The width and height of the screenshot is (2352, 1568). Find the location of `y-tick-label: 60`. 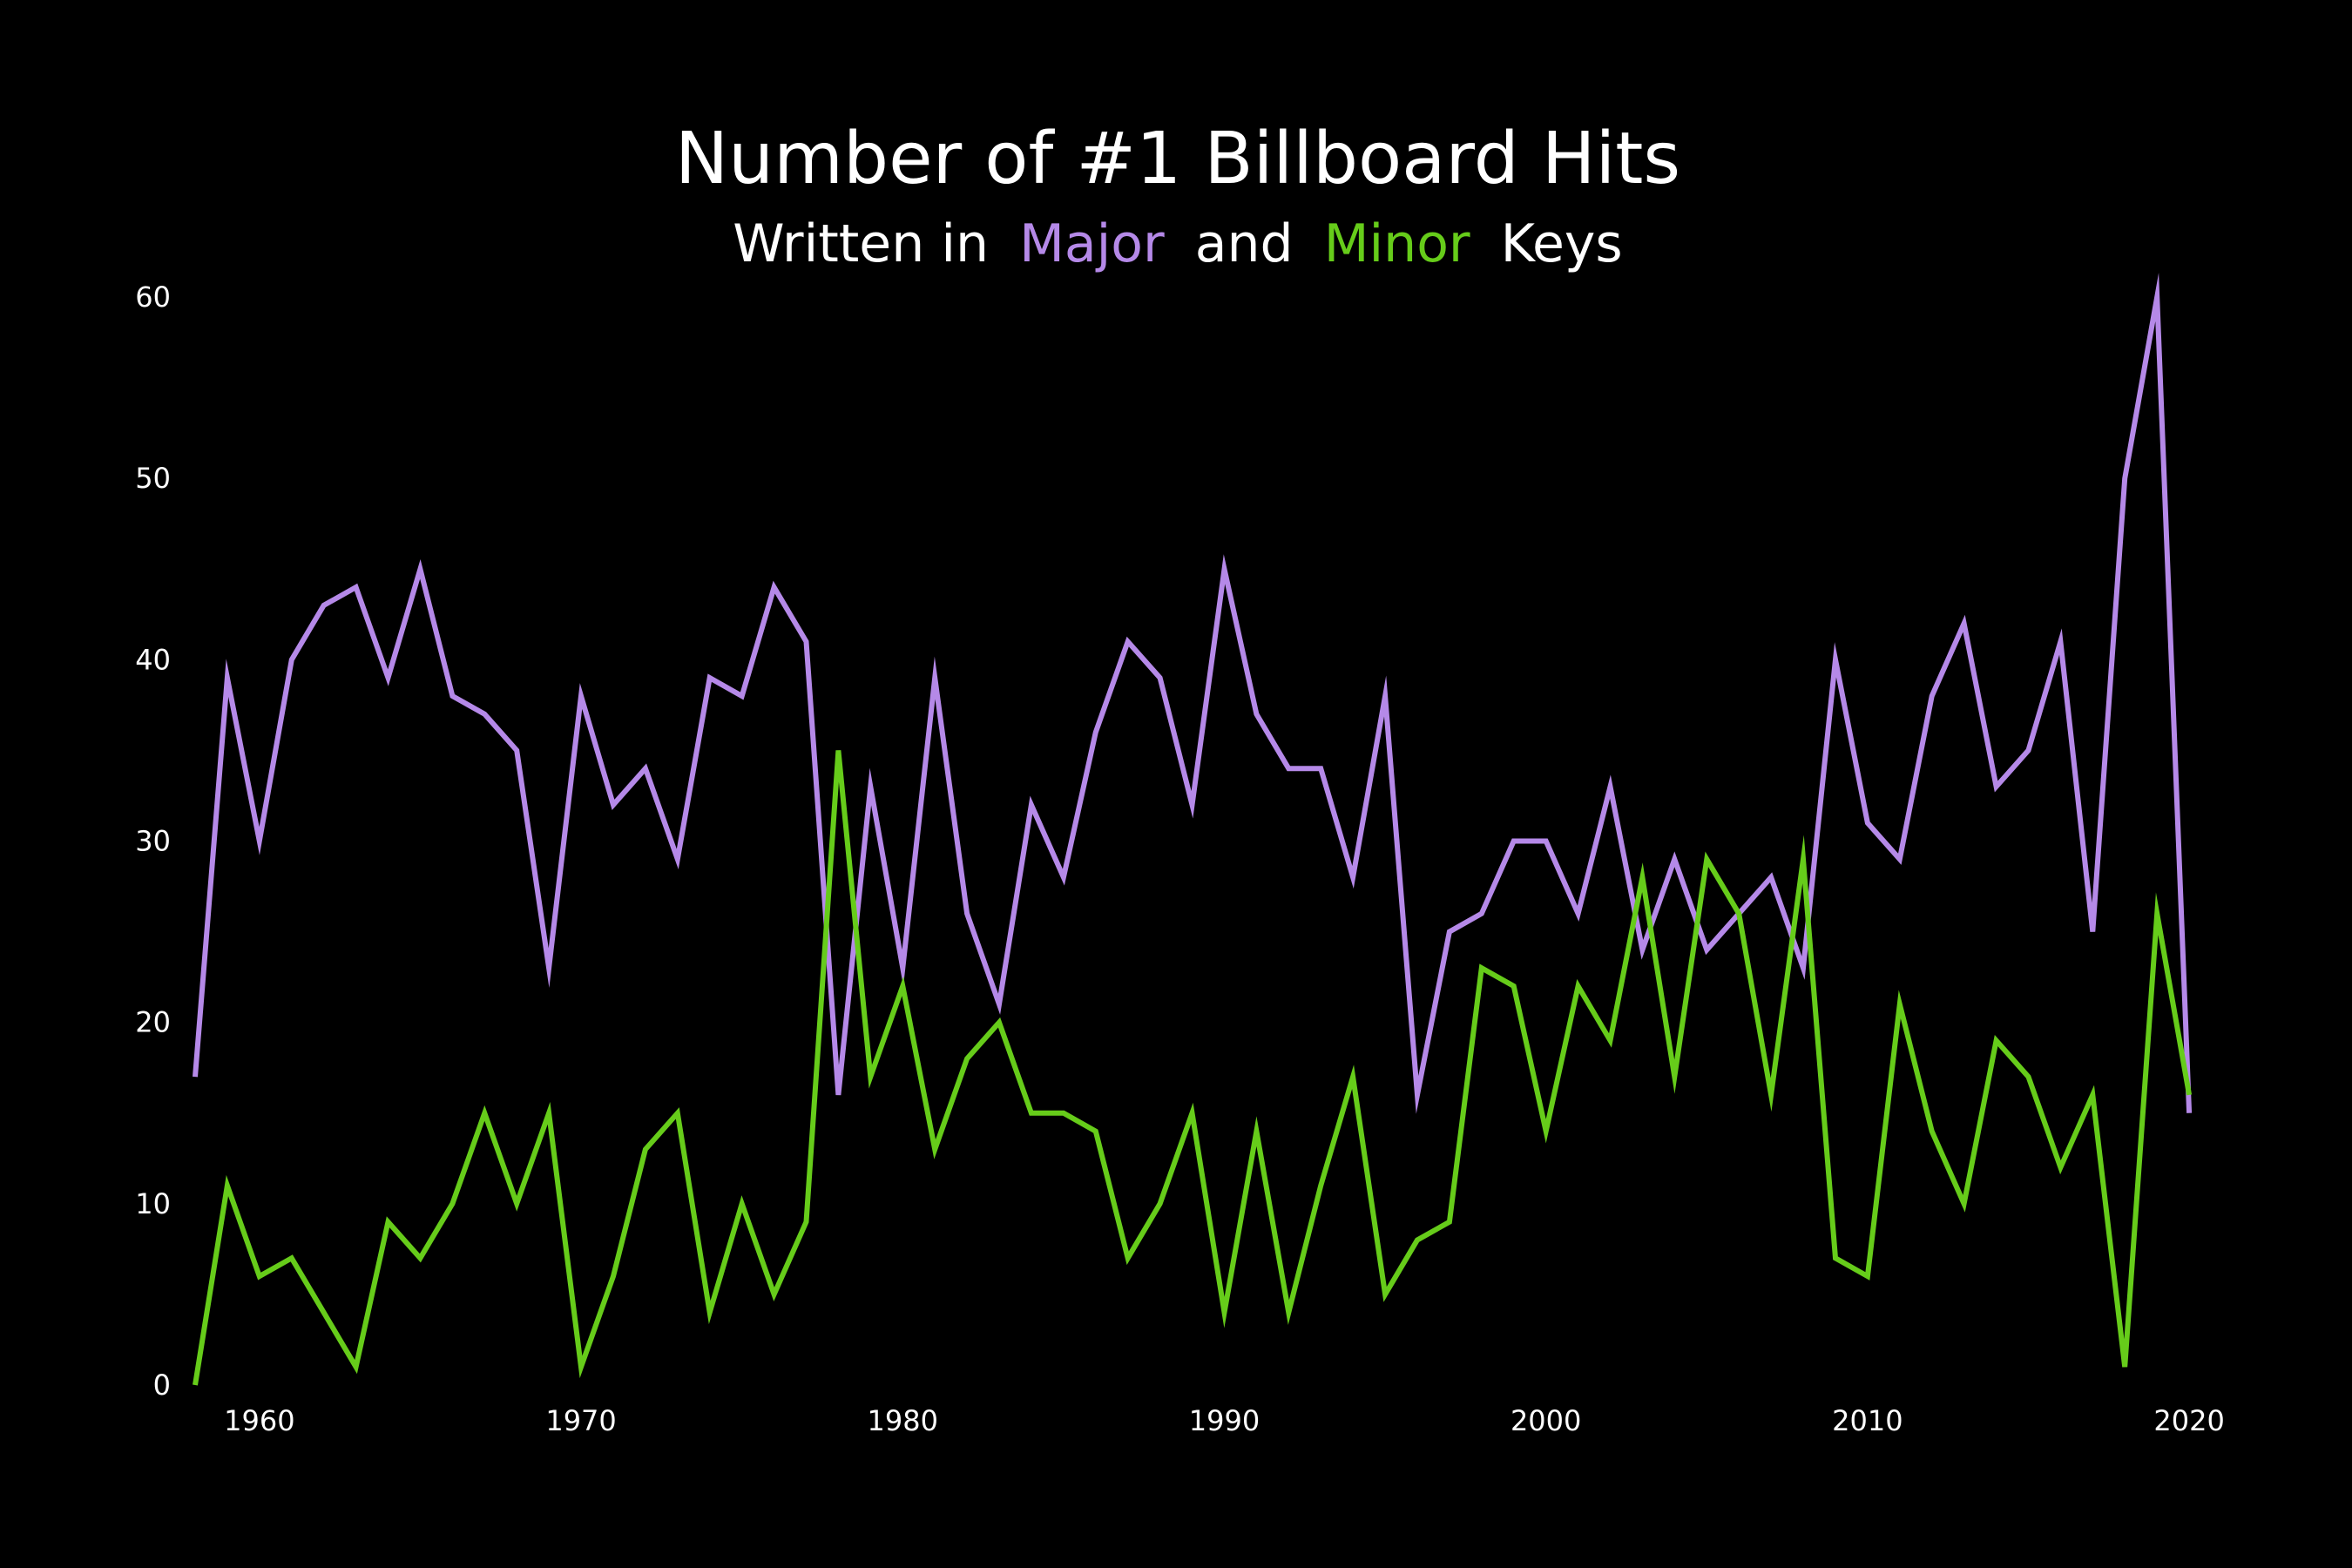

y-tick-label: 60 is located at coordinates (153, 297).